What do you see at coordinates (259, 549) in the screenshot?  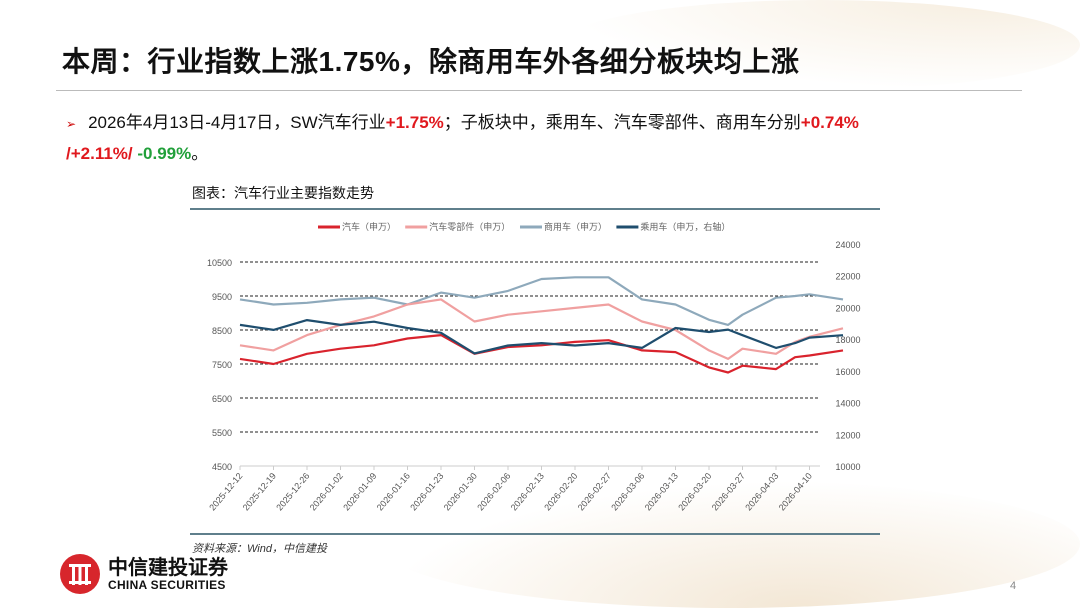 I see `source-note: 资料来源：Wind，中信建投` at bounding box center [259, 549].